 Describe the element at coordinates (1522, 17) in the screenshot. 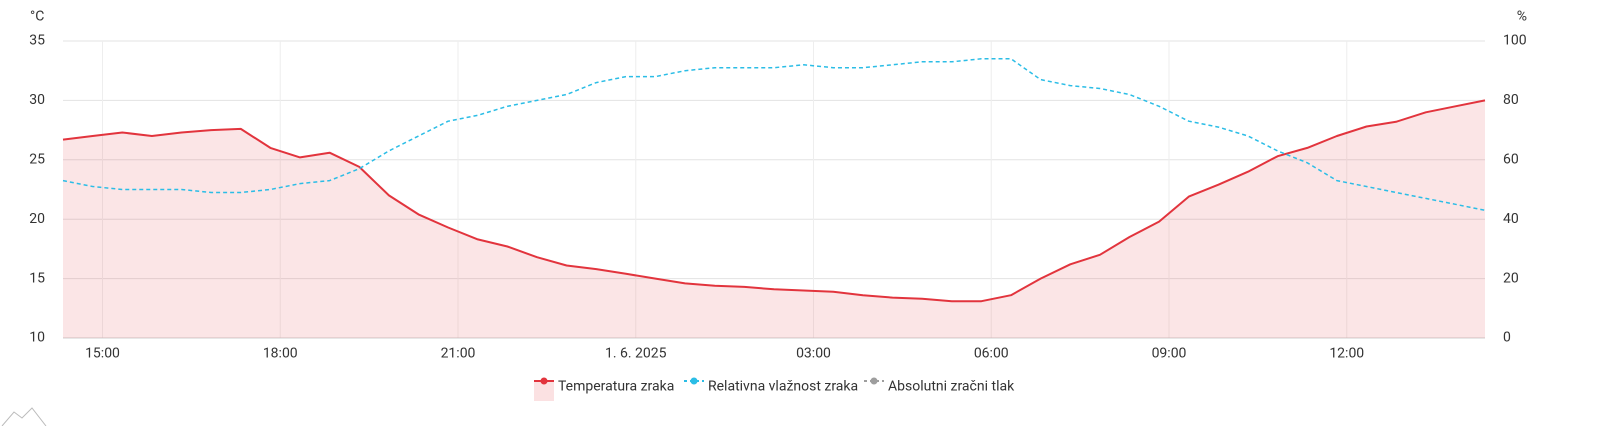

I see `y2-axis-unit: %` at that location.